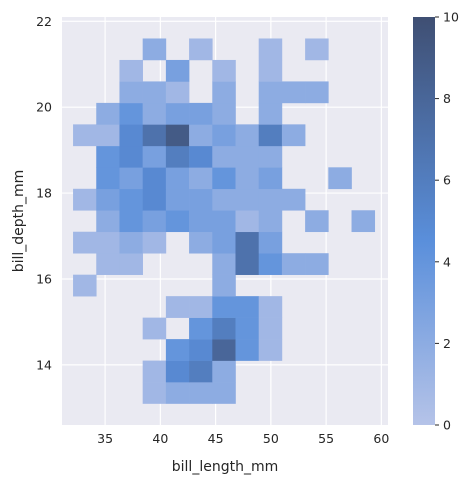 The width and height of the screenshot is (472, 484). What do you see at coordinates (44, 107) in the screenshot?
I see `y-tick-label: 20` at bounding box center [44, 107].